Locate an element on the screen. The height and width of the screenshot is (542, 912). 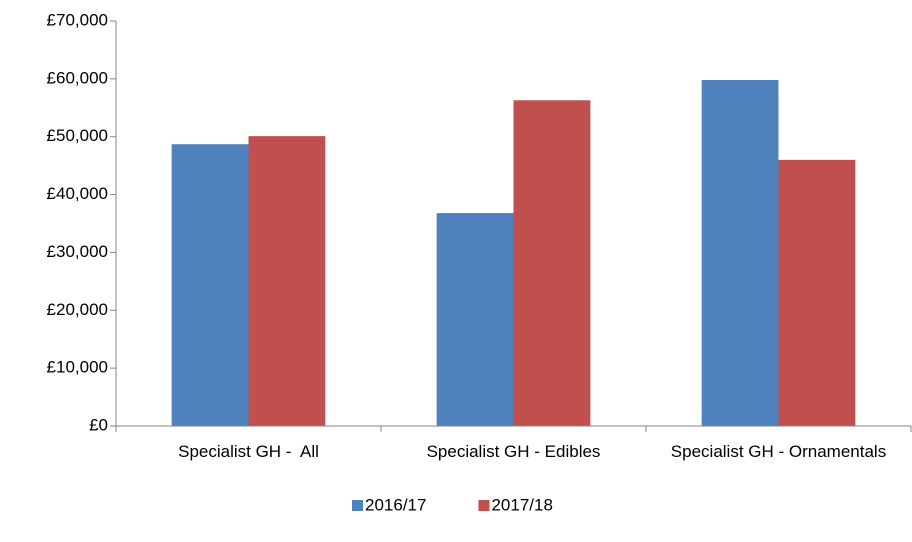
y-tick-label: £70,000 is located at coordinates (77, 19).